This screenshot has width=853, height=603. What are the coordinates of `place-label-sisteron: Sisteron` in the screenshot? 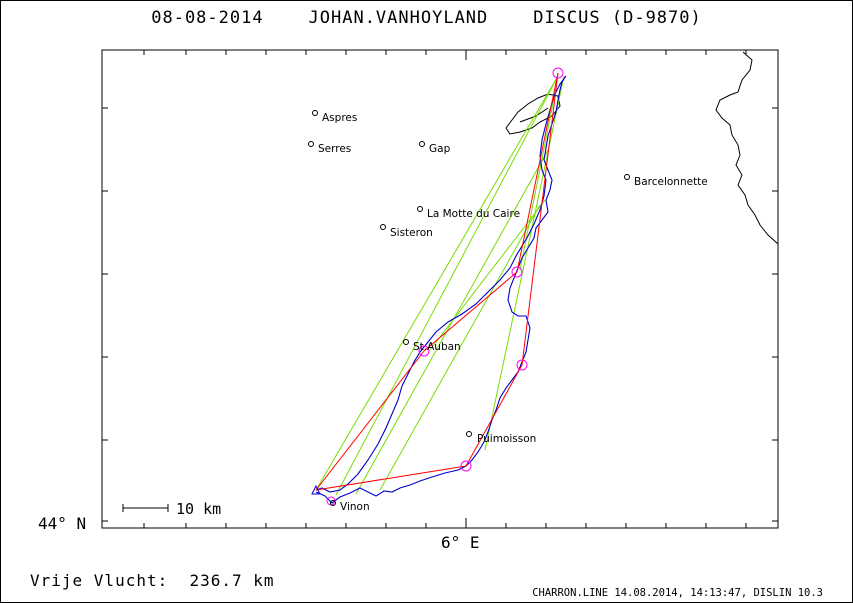 It's located at (411, 233).